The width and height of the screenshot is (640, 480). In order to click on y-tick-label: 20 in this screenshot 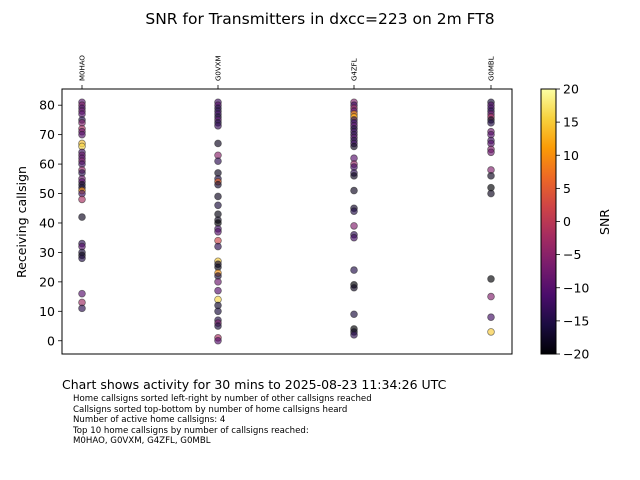, I will do `click(47, 281)`.